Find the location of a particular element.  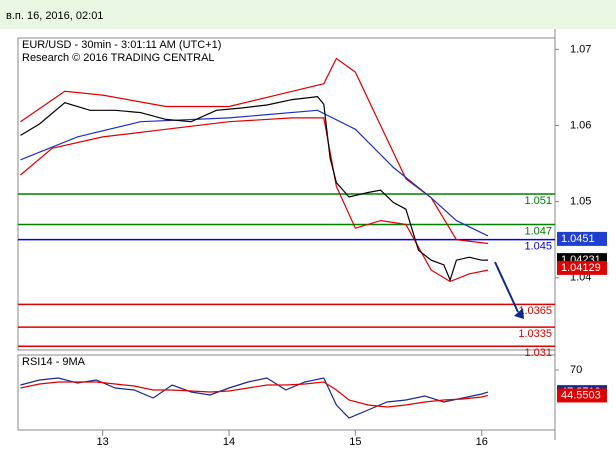

price-label: 1.04129 is located at coordinates (581, 268).